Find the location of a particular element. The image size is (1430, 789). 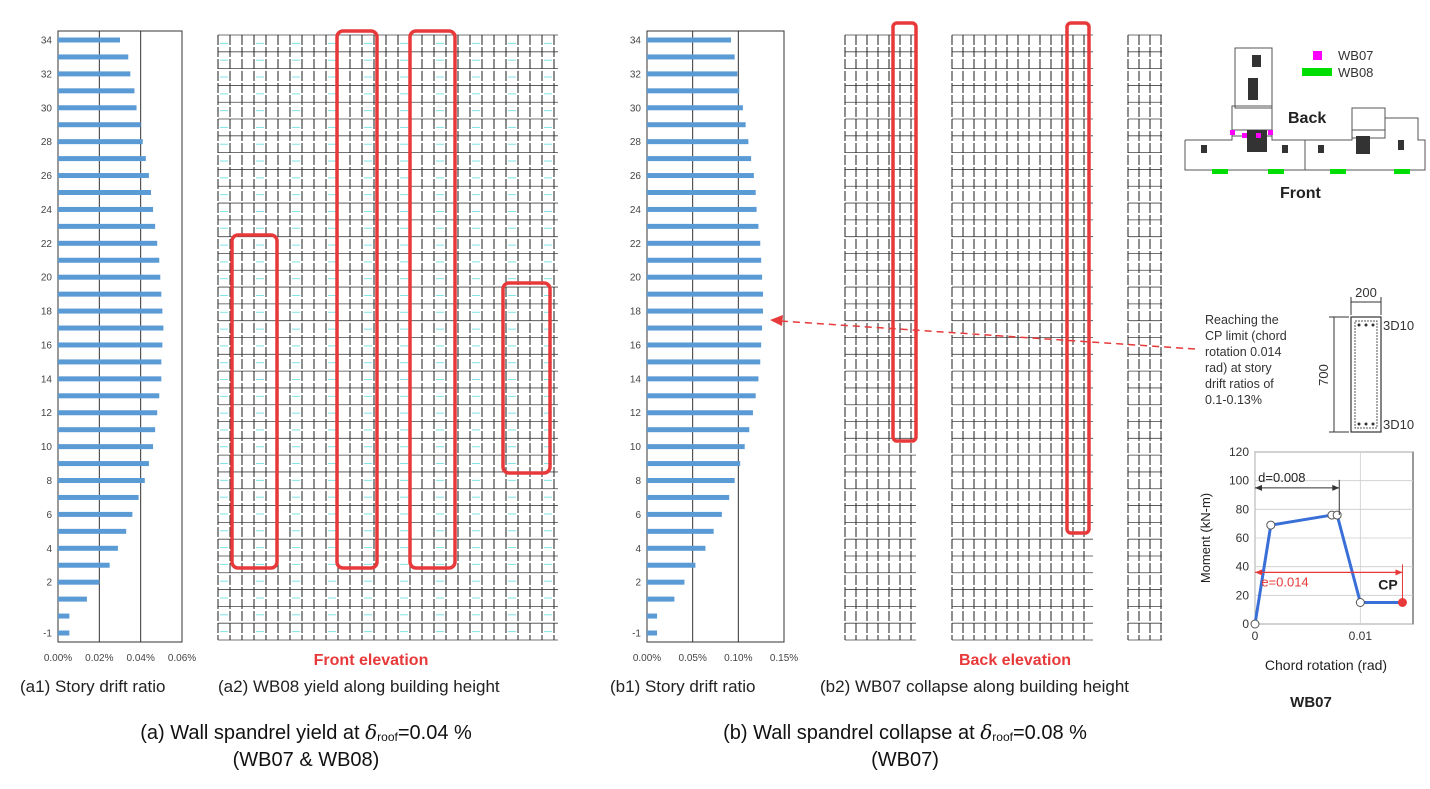

drift-a-x-tick-label: 0.06% is located at coordinates (182, 658).